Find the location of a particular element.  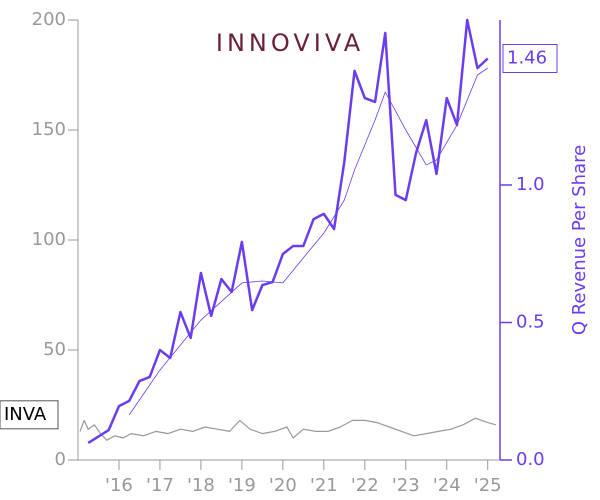

x-tick-label: '19 is located at coordinates (242, 485).